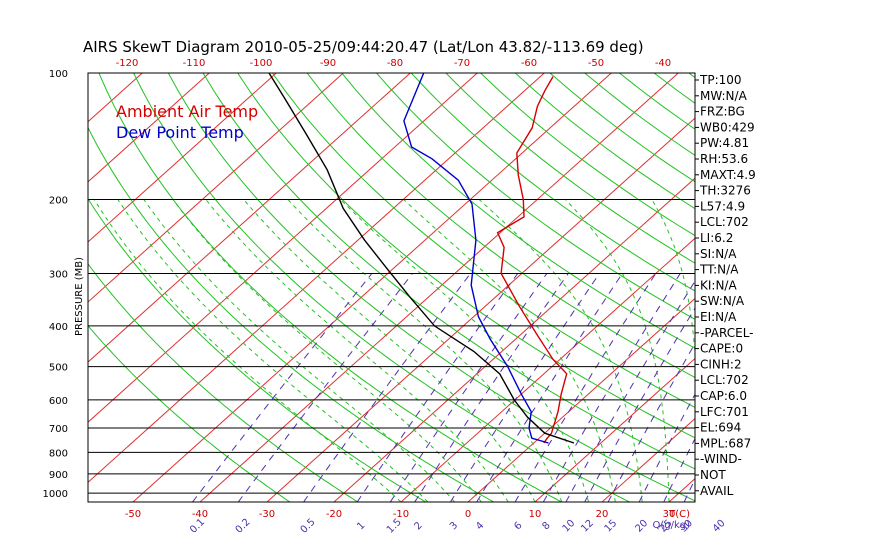 The height and width of the screenshot is (560, 870). What do you see at coordinates (723, 396) in the screenshot?
I see `index-label: CAP:6.0` at bounding box center [723, 396].